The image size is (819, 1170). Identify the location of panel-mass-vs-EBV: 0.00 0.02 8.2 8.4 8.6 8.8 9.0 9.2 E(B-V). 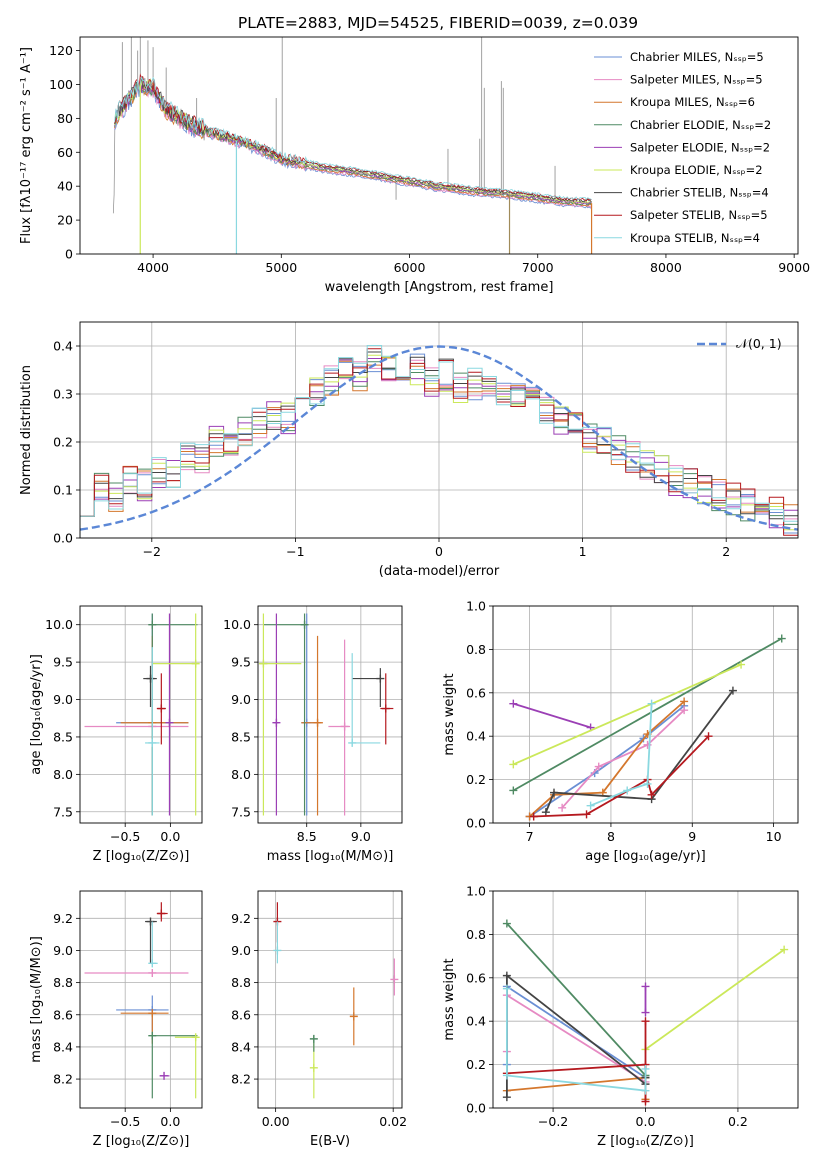
(319, 1019).